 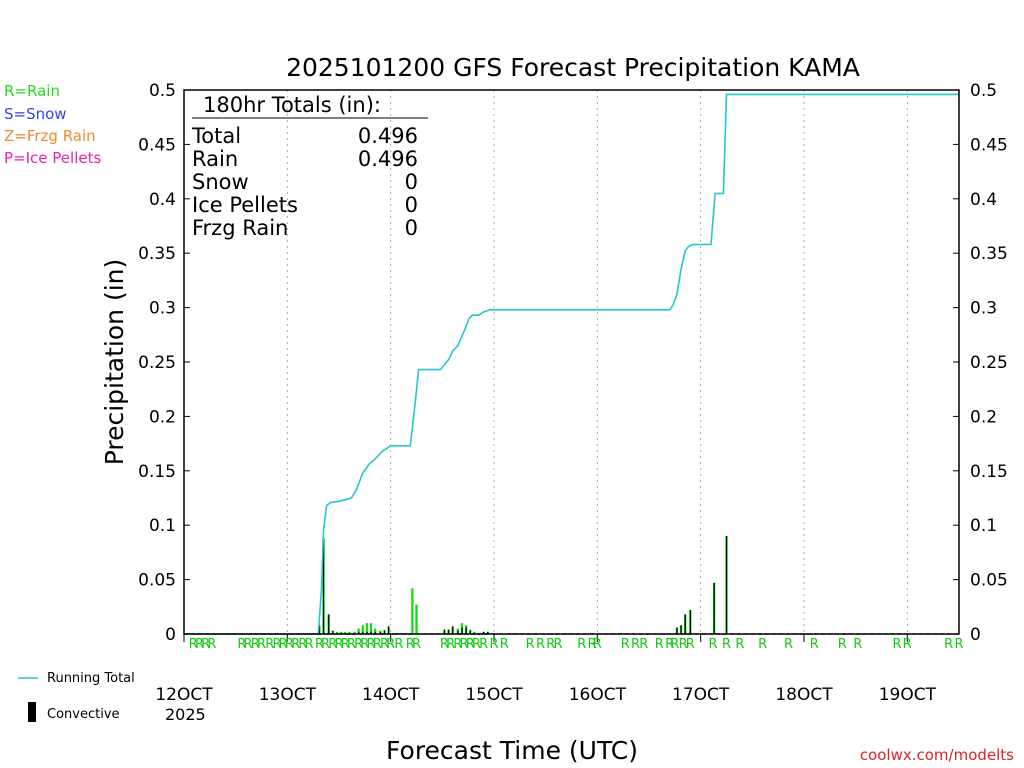 I want to click on y-tick-label-left: 0.45, so click(x=157, y=145).